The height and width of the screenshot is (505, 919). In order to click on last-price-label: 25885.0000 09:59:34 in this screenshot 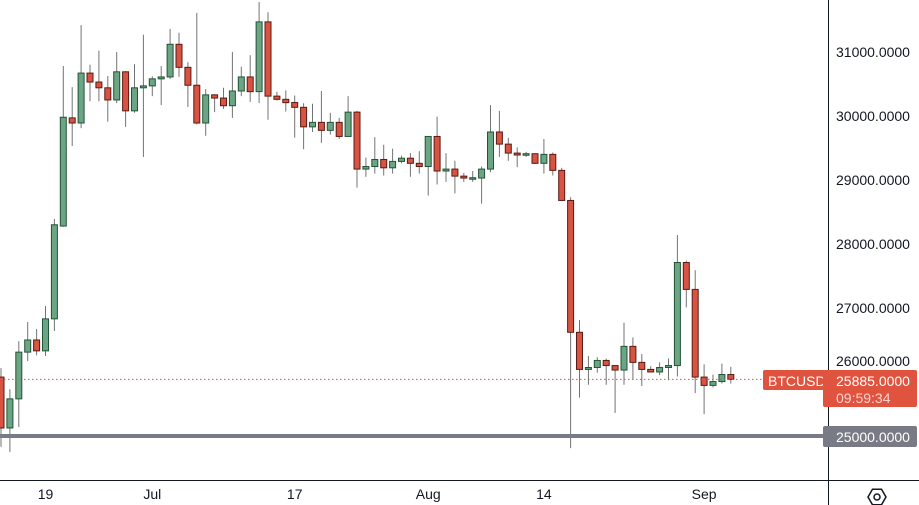, I will do `click(870, 388)`.